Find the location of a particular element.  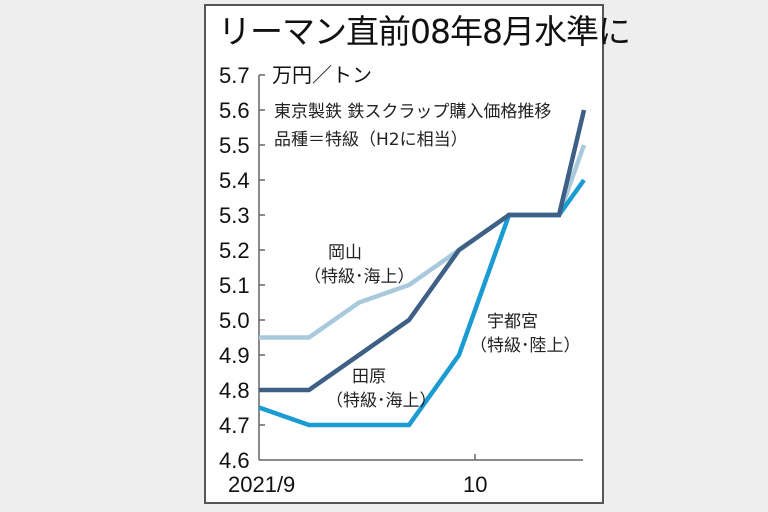

y-tick-label: 4.8 is located at coordinates (234, 390).